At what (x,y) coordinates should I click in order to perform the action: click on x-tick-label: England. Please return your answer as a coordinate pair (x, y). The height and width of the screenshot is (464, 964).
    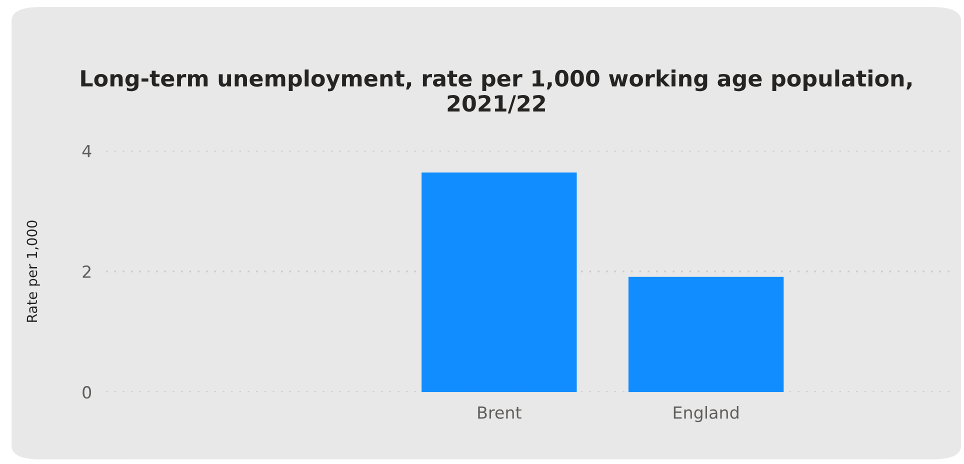
    Looking at the image, I should click on (706, 414).